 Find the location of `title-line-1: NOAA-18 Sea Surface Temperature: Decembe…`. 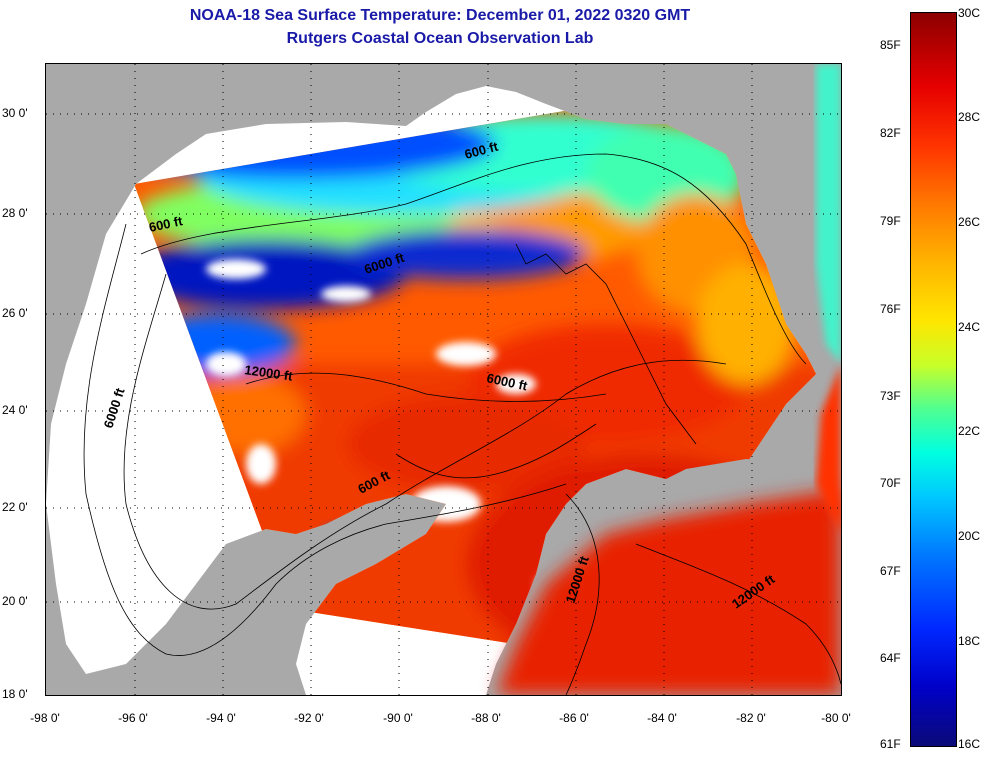

title-line-1: NOAA-18 Sea Surface Temperature: Decembe… is located at coordinates (440, 15).